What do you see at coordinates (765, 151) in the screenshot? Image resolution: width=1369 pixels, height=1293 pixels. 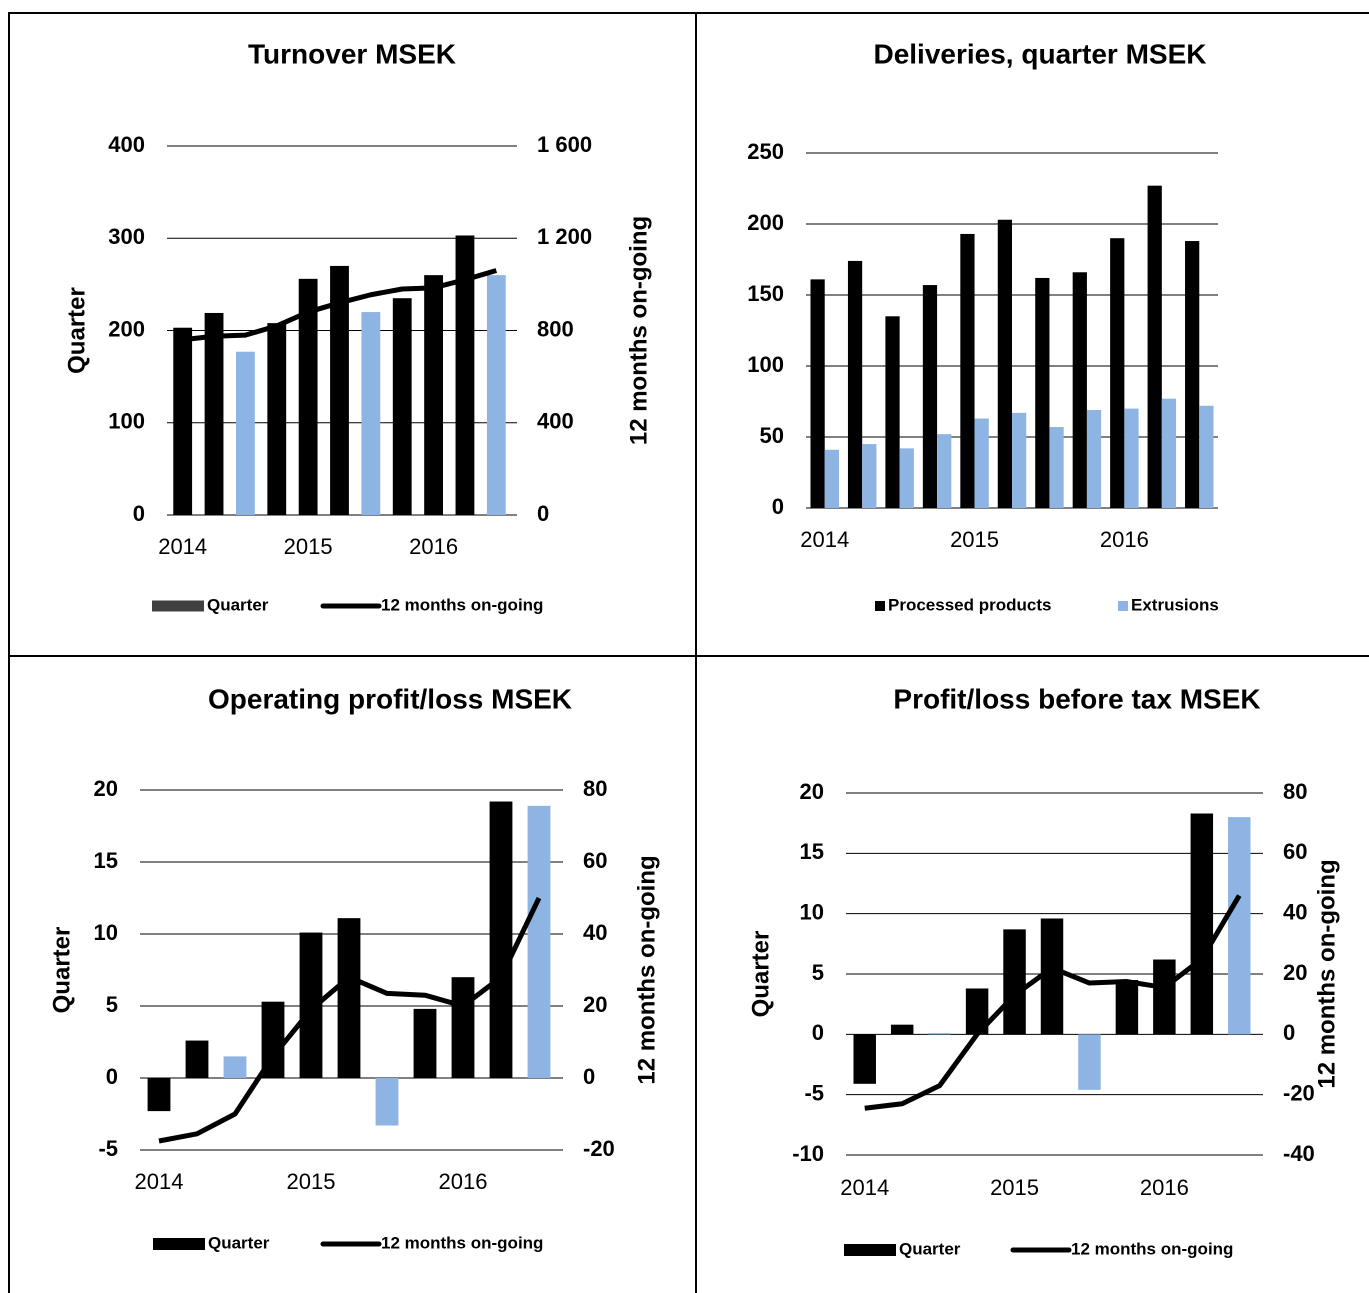 I see `y-tick-label: 250` at bounding box center [765, 151].